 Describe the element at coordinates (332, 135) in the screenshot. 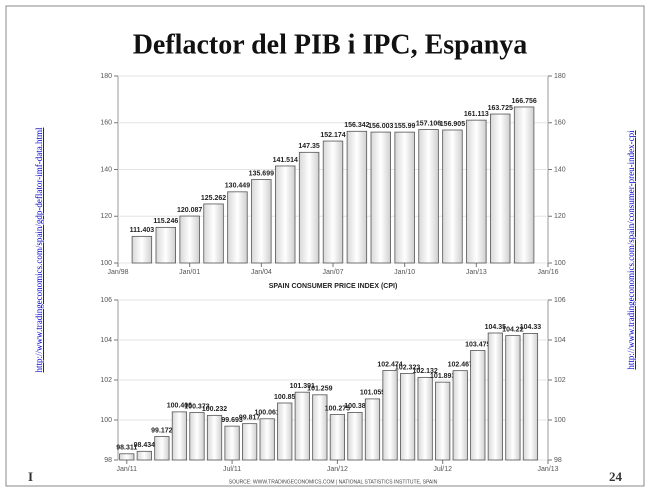

I see `value-label: 152.174` at that location.